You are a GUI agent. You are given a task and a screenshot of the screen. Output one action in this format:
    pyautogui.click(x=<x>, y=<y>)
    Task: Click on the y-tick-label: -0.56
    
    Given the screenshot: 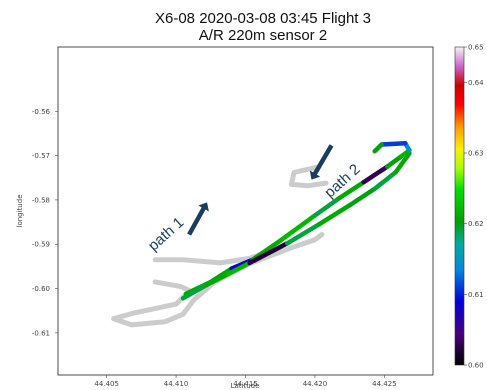 What is the action you would take?
    pyautogui.click(x=41, y=112)
    